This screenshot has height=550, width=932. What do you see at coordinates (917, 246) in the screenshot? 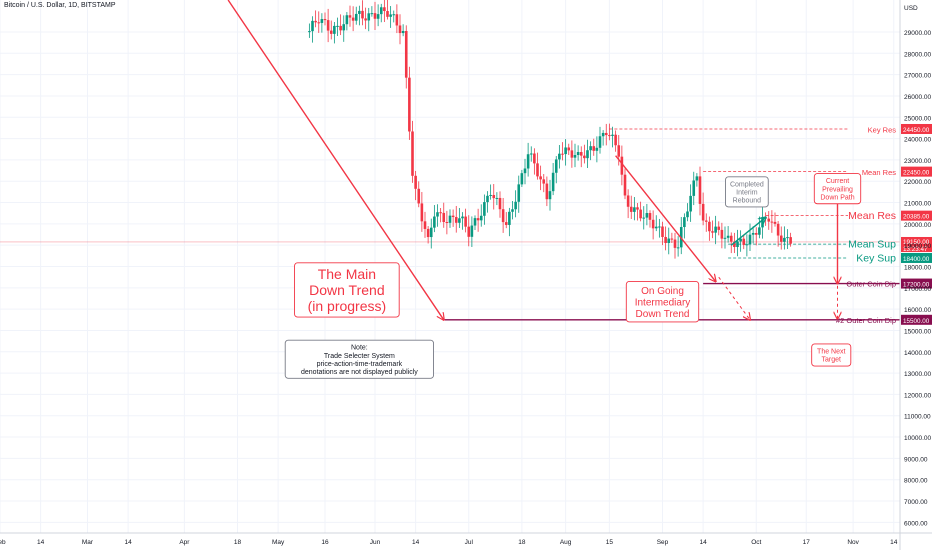
I see `y-tick-label: 19000.00` at bounding box center [917, 246].